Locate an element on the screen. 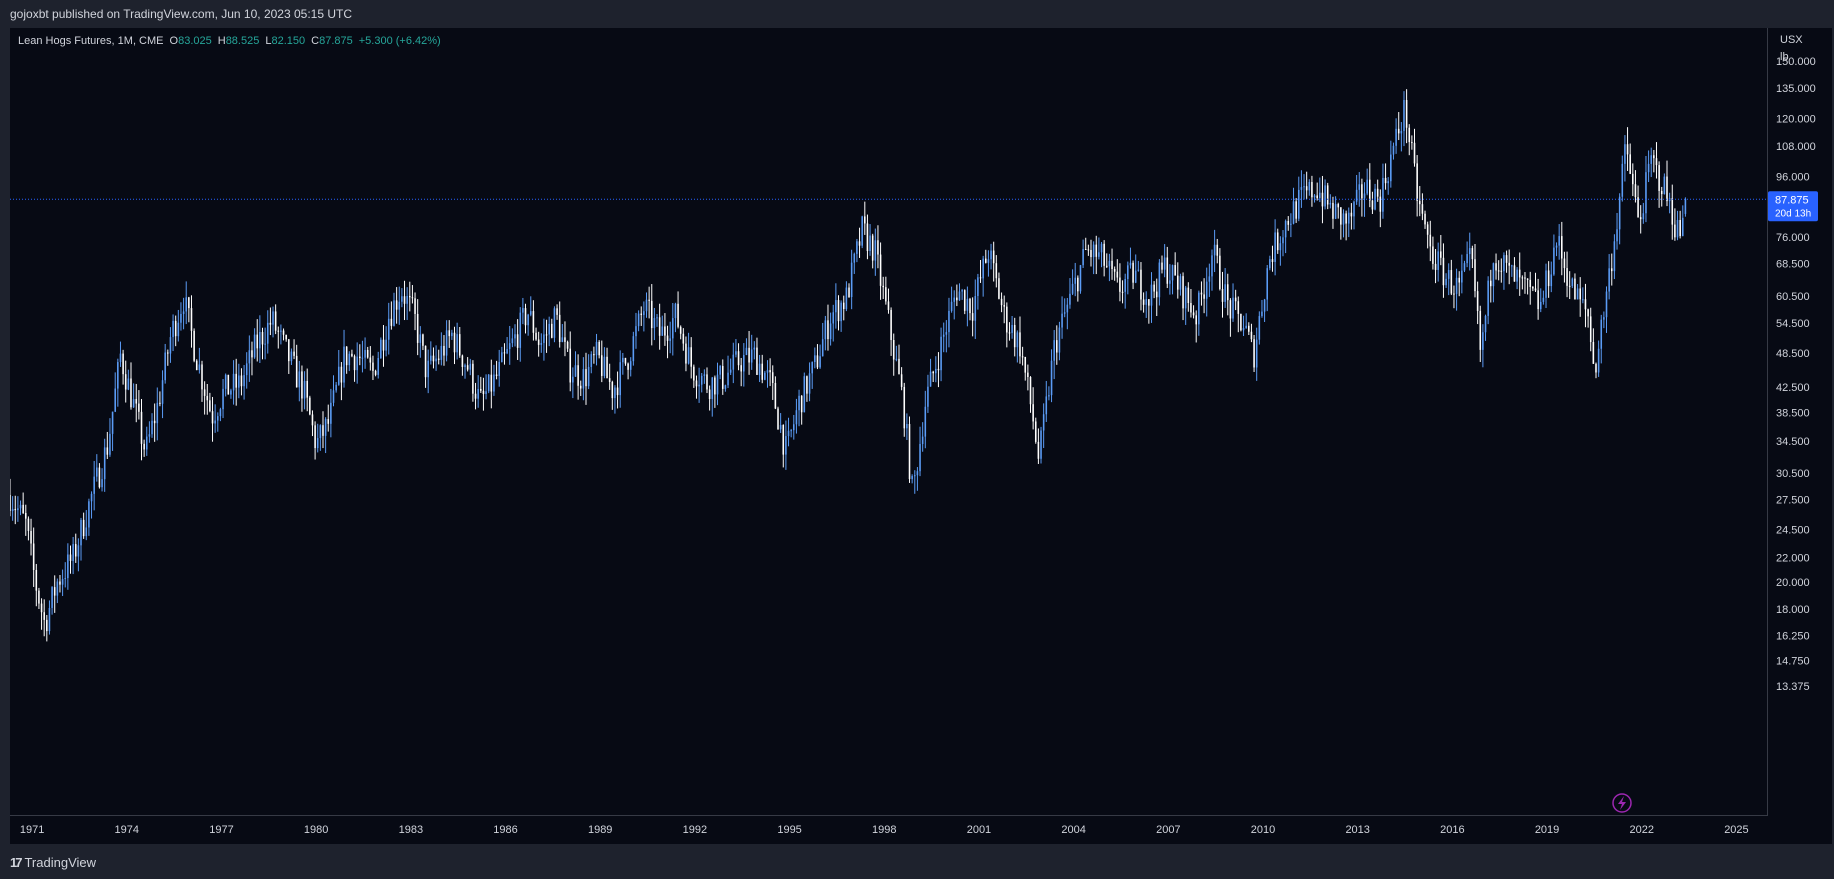 This screenshot has height=879, width=1834. legend-low-label: L is located at coordinates (268, 41).